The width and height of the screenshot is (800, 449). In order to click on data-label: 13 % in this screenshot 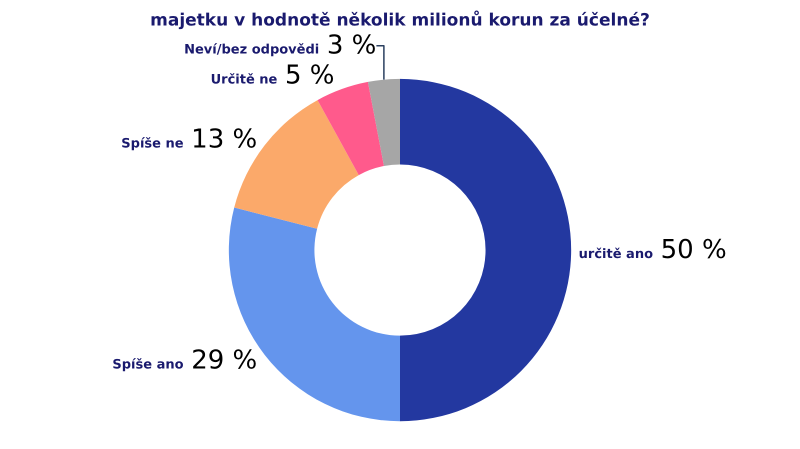, I will do `click(224, 139)`.